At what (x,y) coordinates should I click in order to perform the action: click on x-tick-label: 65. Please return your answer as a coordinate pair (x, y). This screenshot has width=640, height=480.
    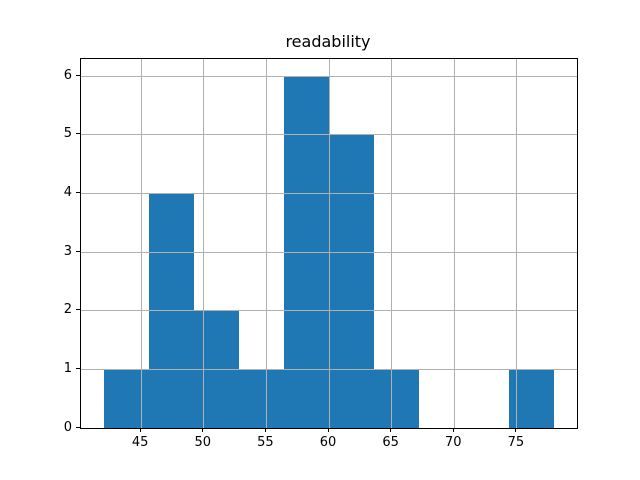
    Looking at the image, I should click on (390, 443).